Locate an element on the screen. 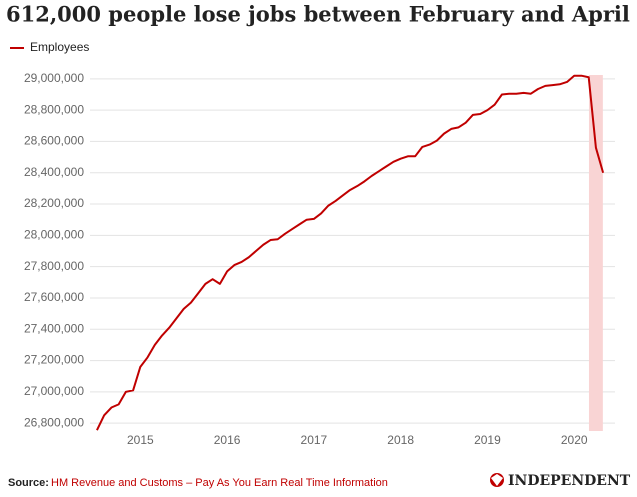  brand: INDEPENDENT is located at coordinates (569, 481).